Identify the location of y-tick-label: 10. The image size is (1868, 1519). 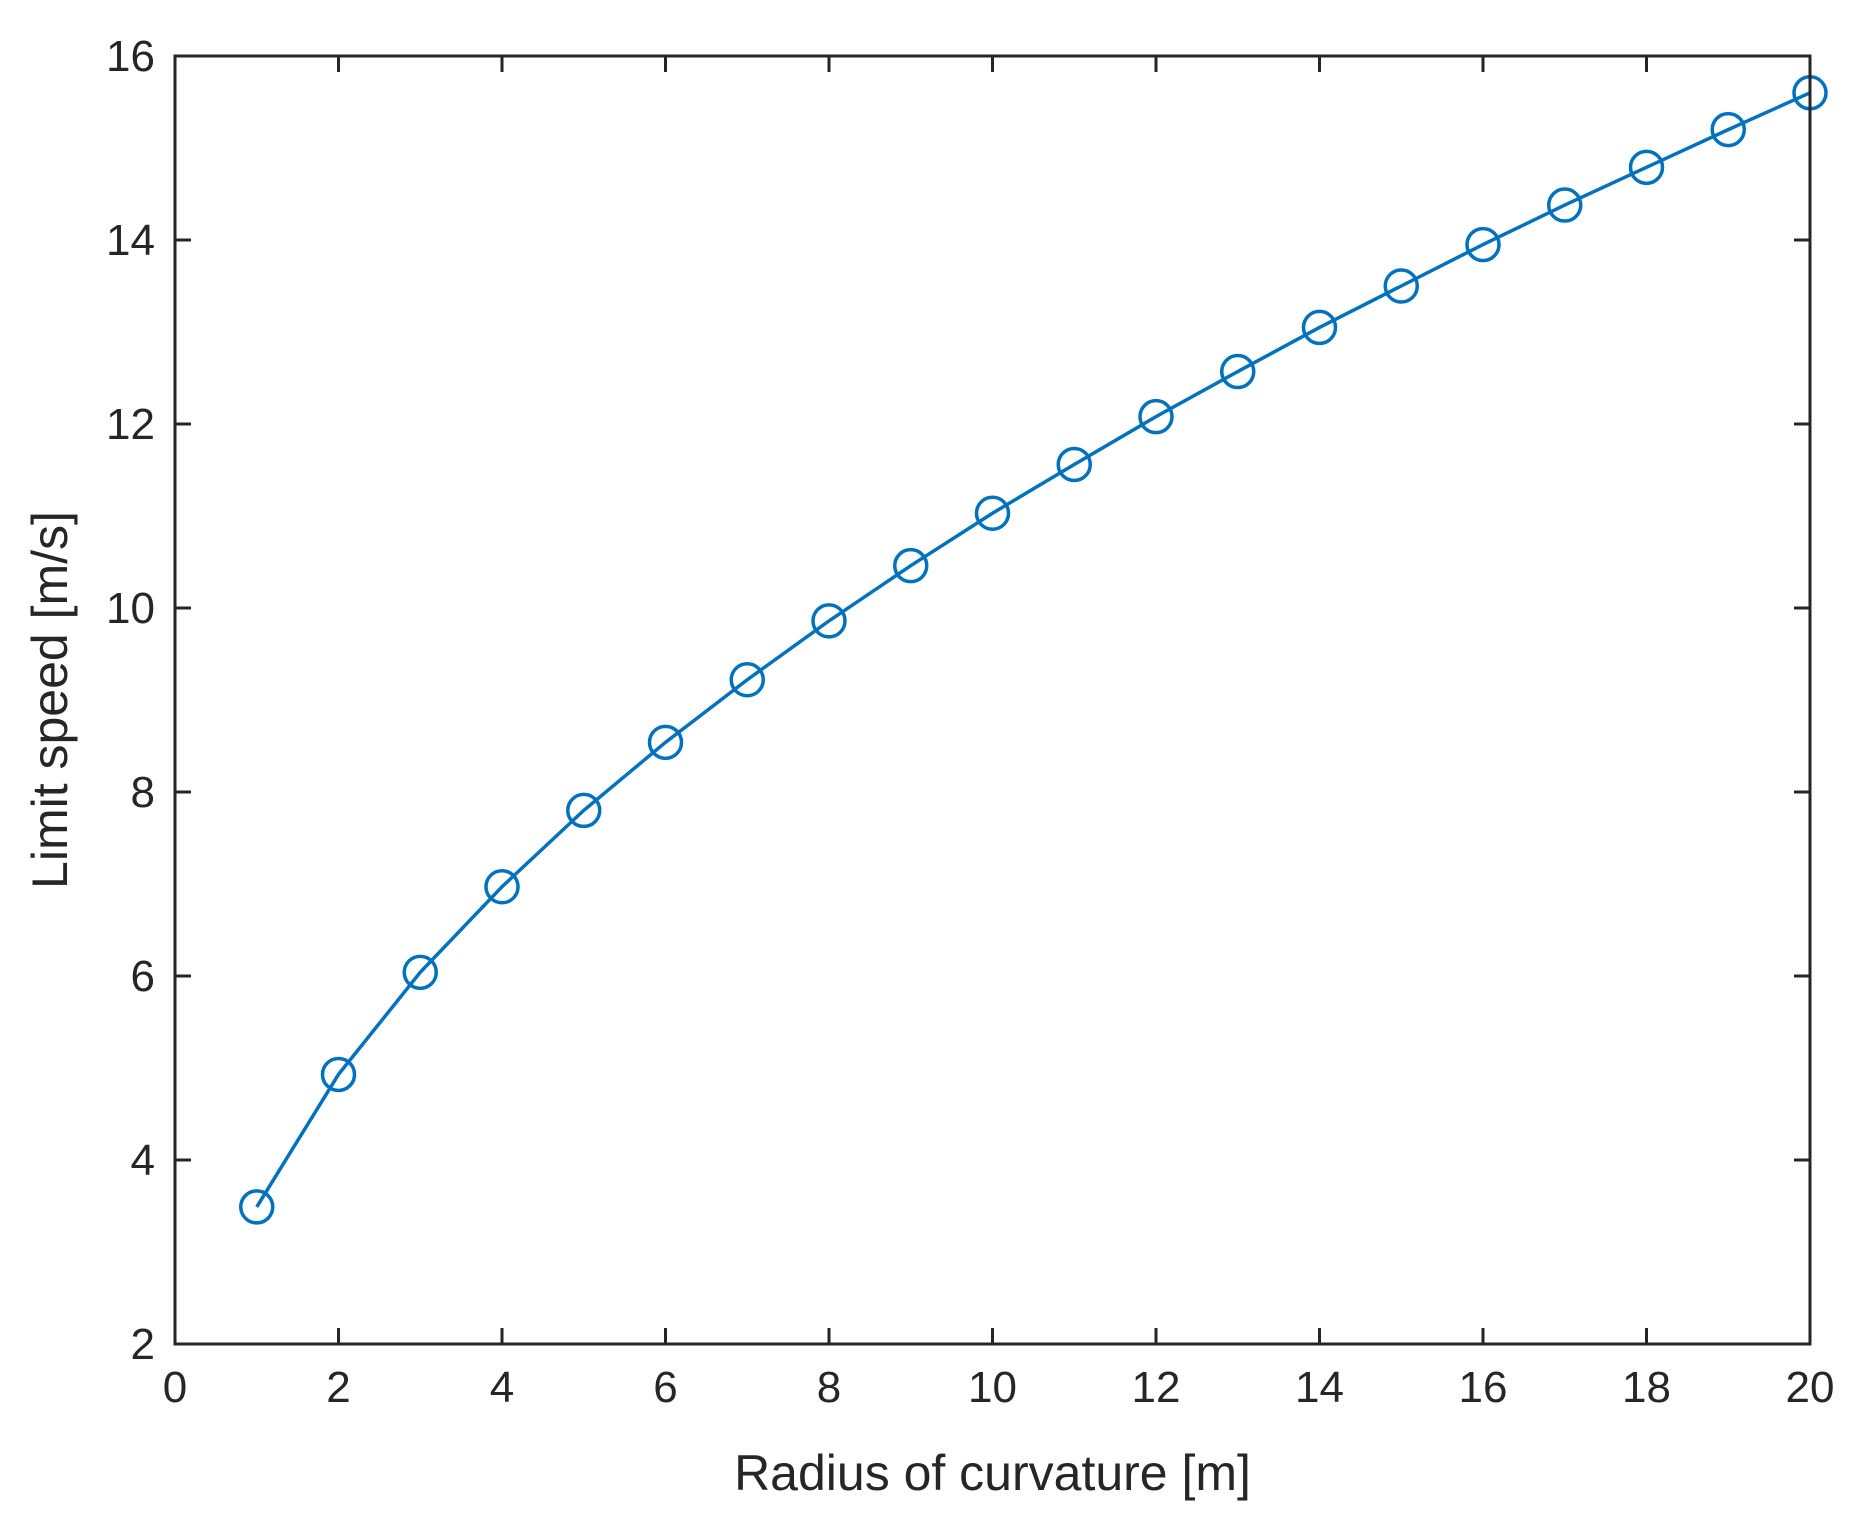
(130, 608).